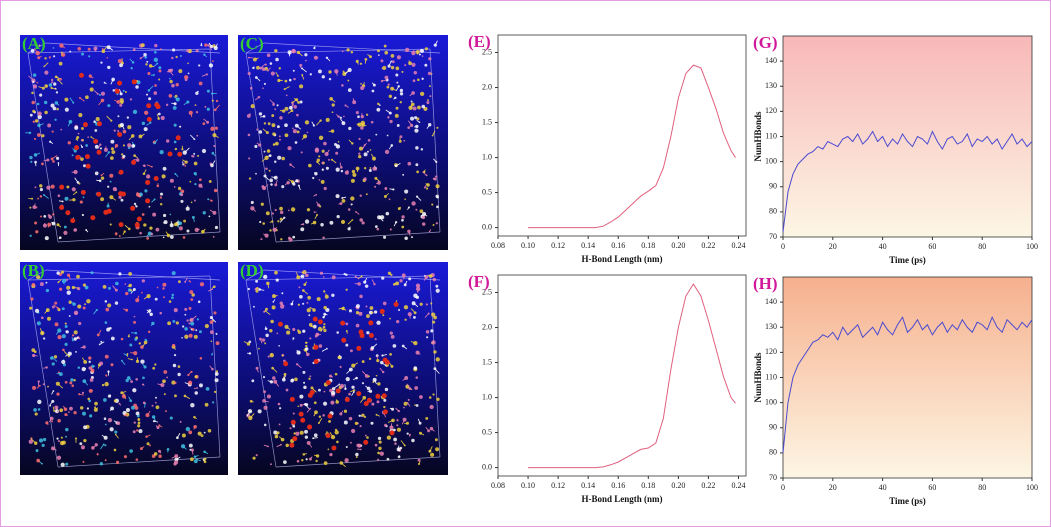 The image size is (1051, 527). I want to click on y-tick-label: 2.5, so click(487, 51).